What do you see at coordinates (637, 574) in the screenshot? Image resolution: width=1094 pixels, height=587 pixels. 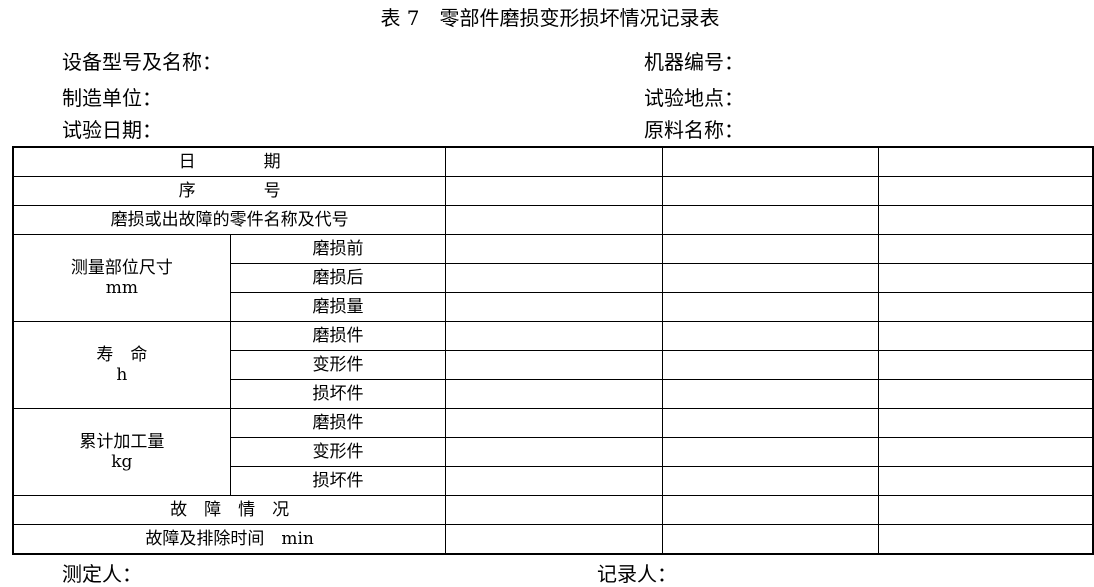 I see `recorder-label: 记录人：` at bounding box center [637, 574].